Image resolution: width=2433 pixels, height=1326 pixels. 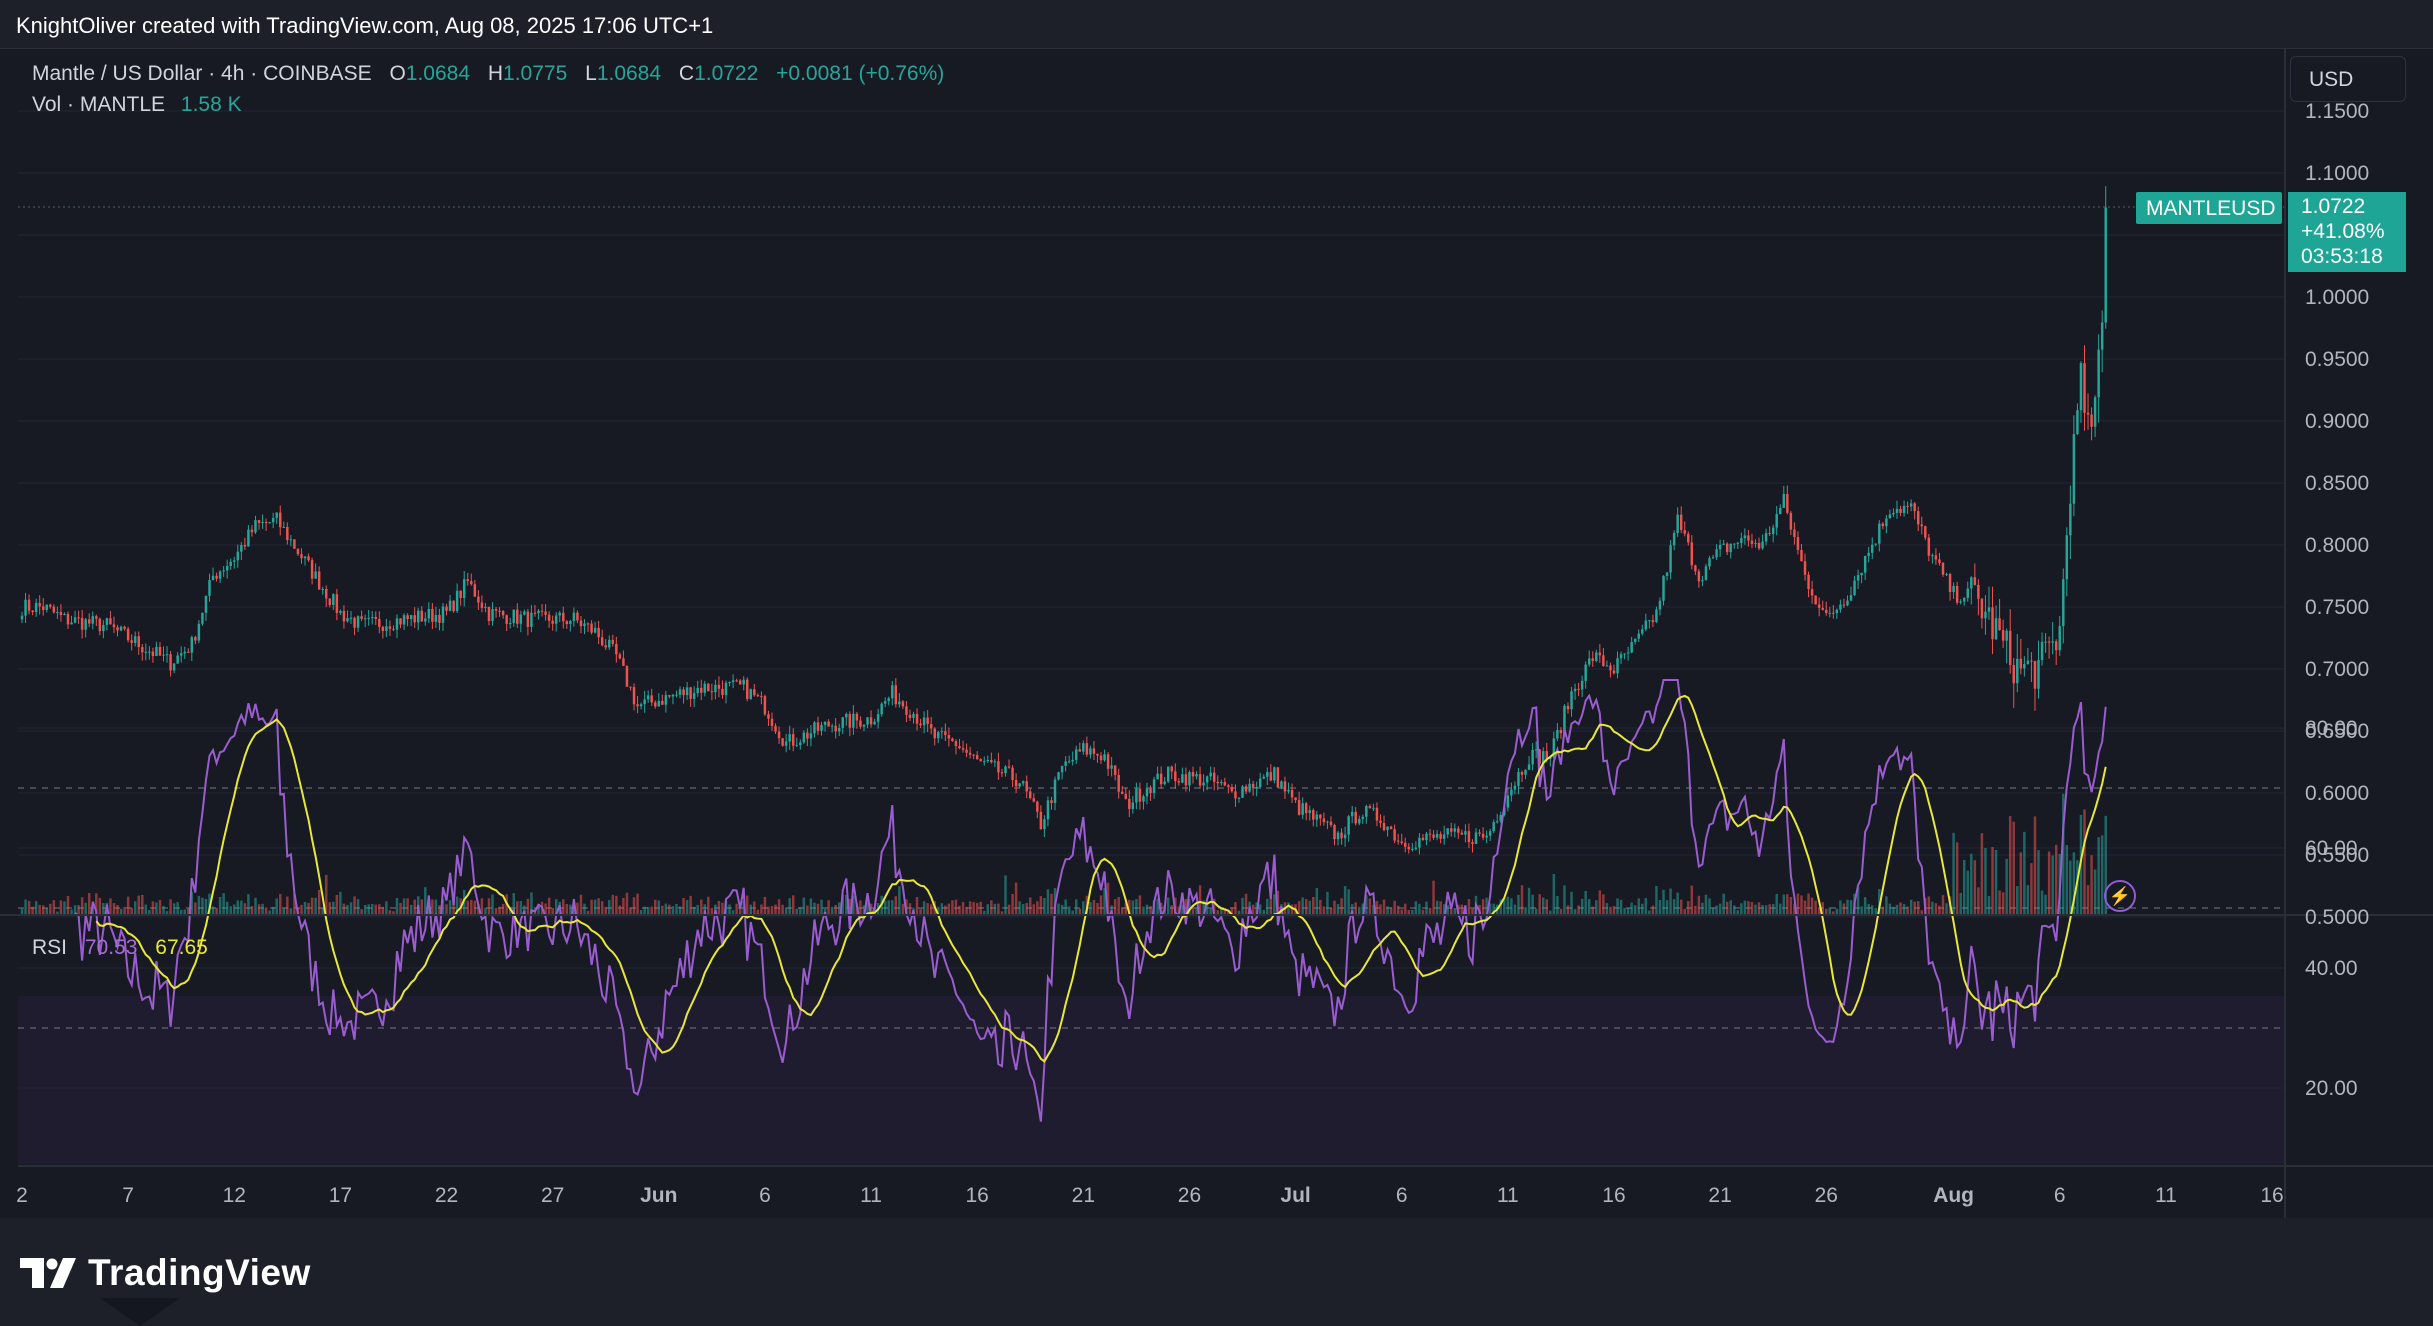 I want to click on time-axis-label: 12, so click(x=234, y=1195).